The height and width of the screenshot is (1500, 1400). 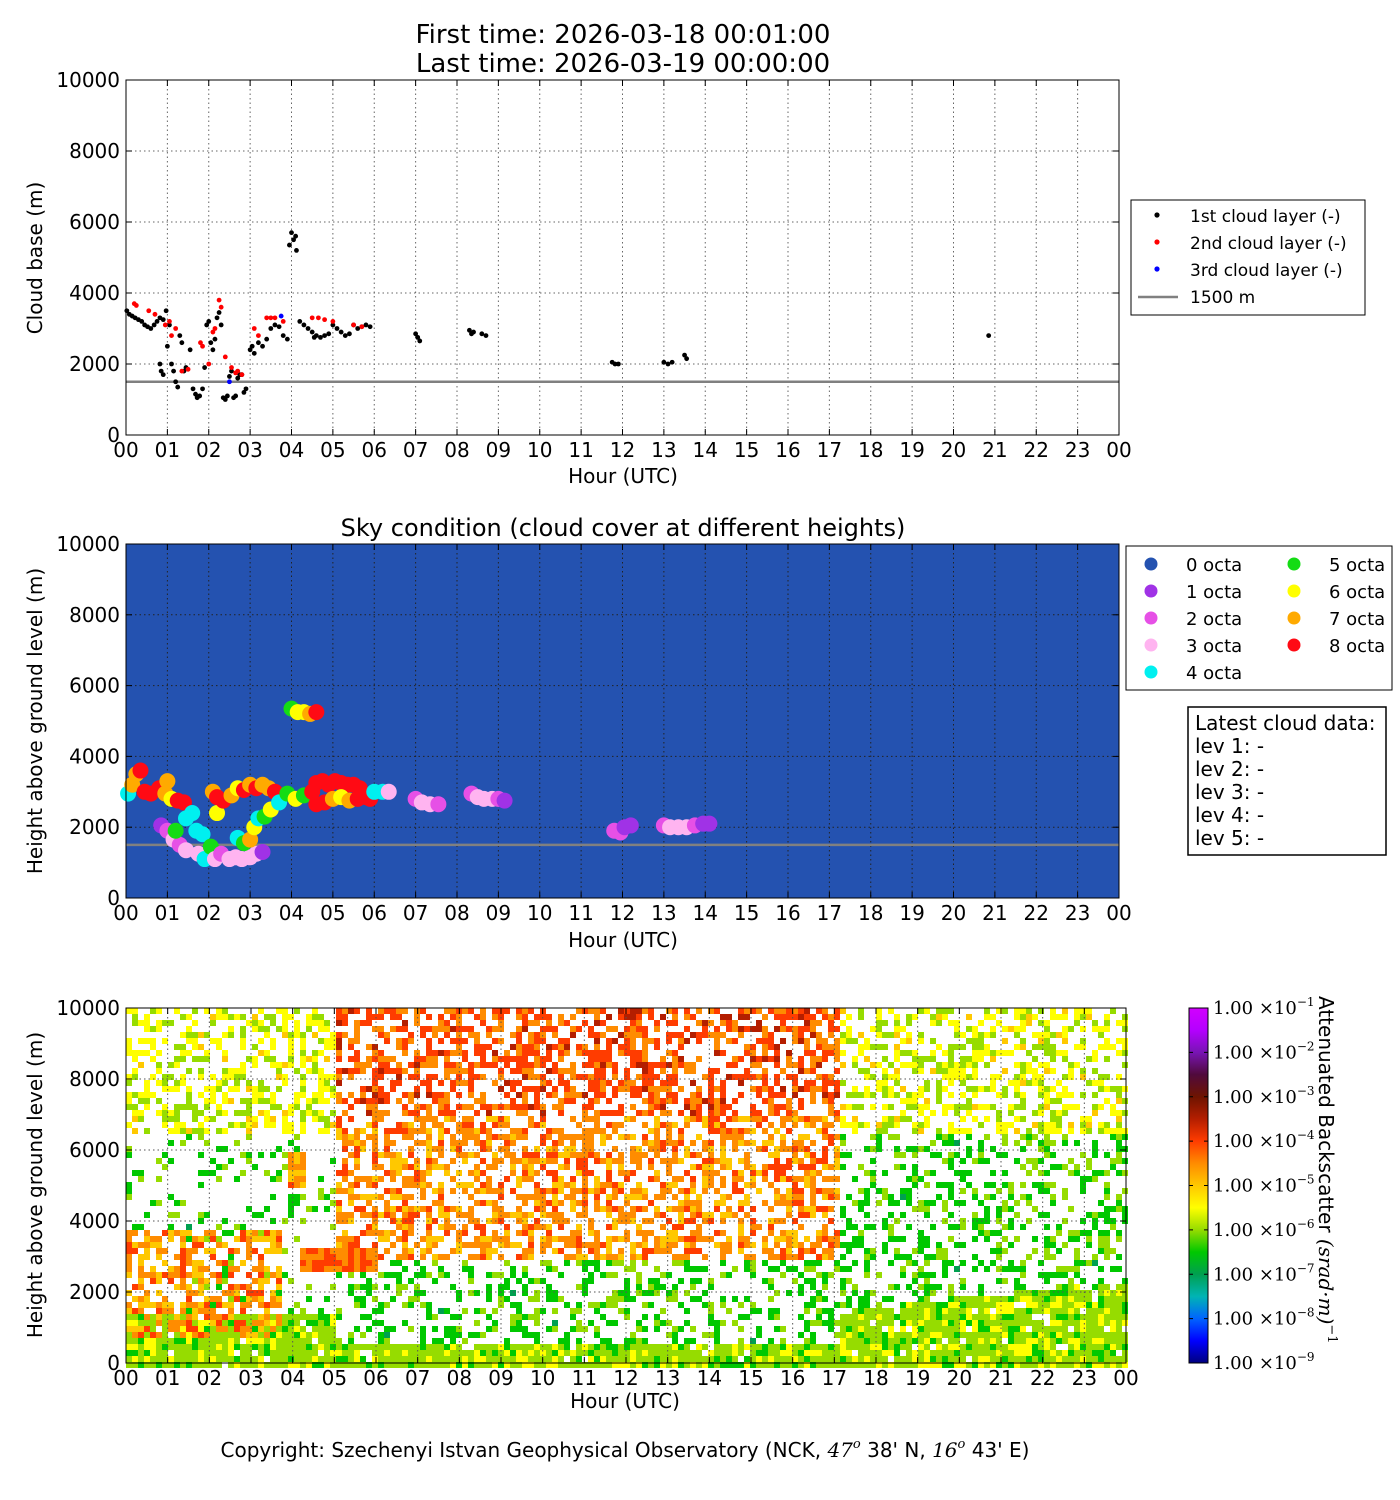 I want to click on legend-third-layer-marker, so click(x=1157, y=269).